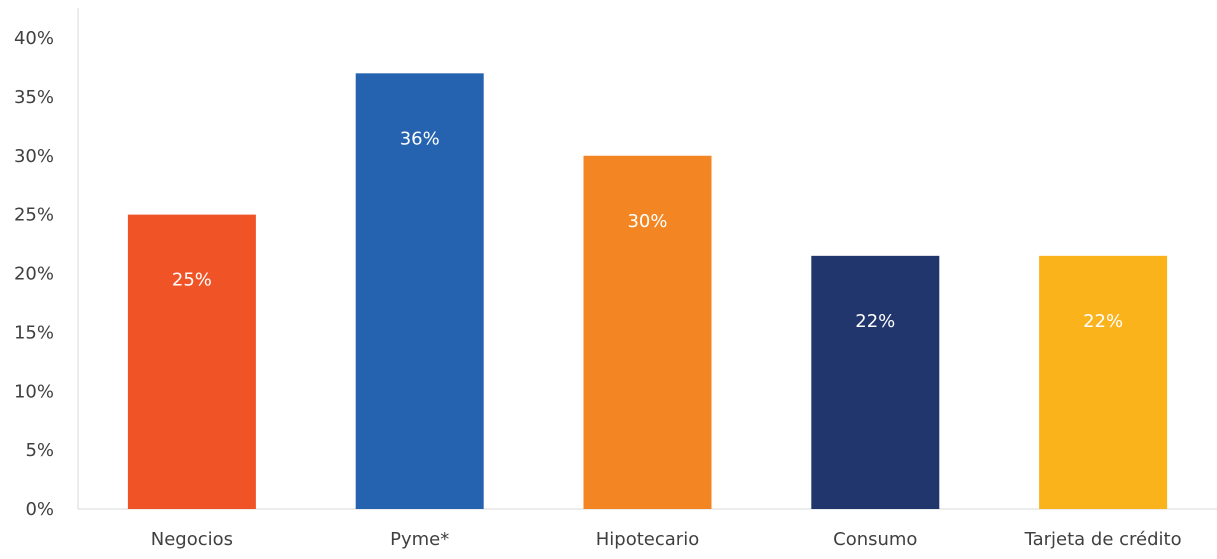 This screenshot has height=559, width=1217. What do you see at coordinates (34, 156) in the screenshot?
I see `y-tick-label: 30%` at bounding box center [34, 156].